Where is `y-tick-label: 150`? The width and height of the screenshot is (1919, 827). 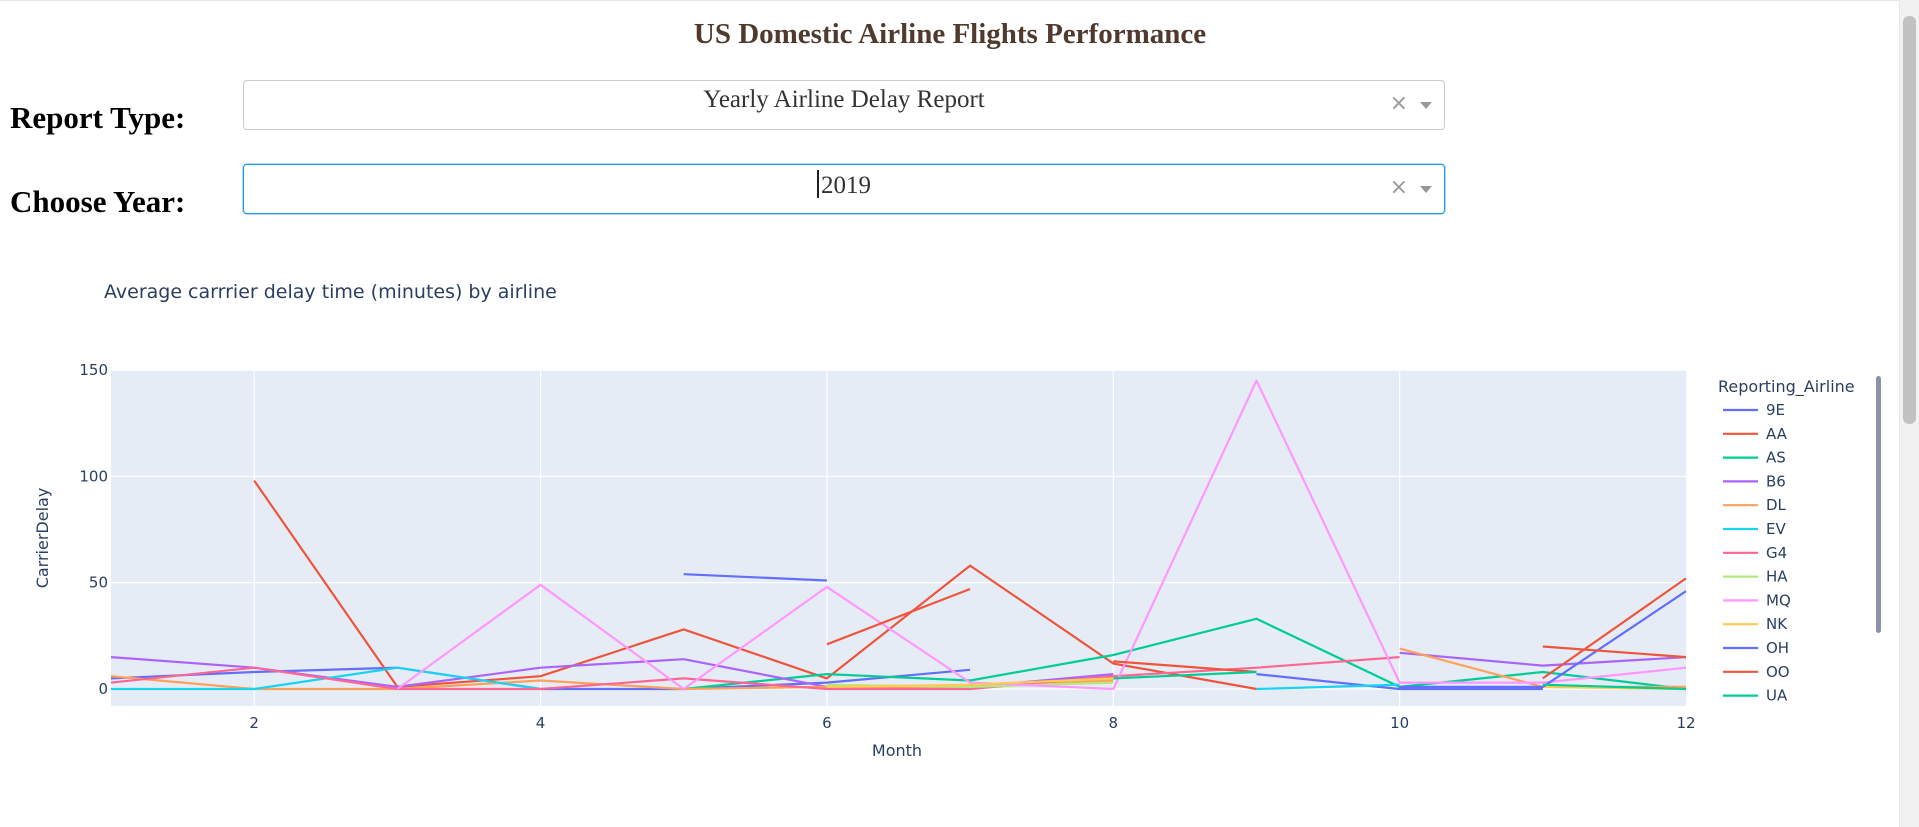
y-tick-label: 150 is located at coordinates (93, 370).